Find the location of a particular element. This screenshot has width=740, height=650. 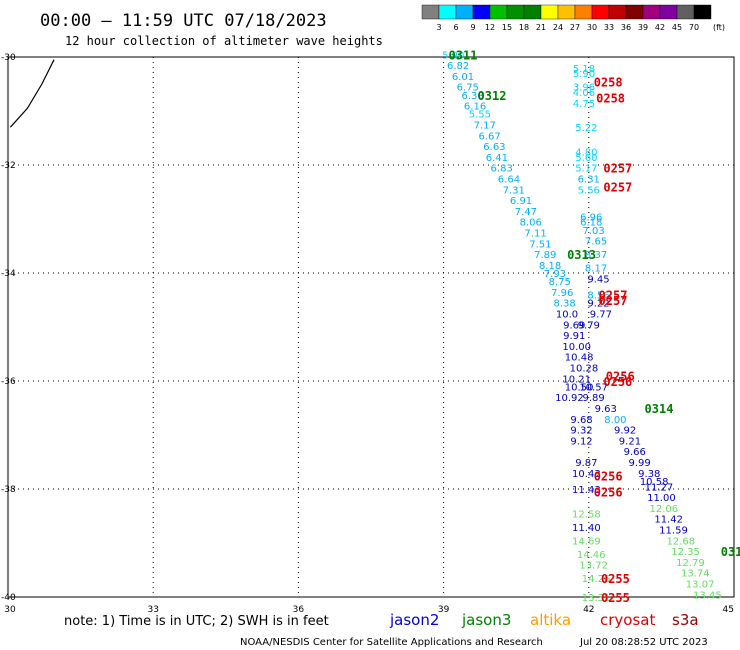

wave-height-label: 5.55 is located at coordinates (480, 115).